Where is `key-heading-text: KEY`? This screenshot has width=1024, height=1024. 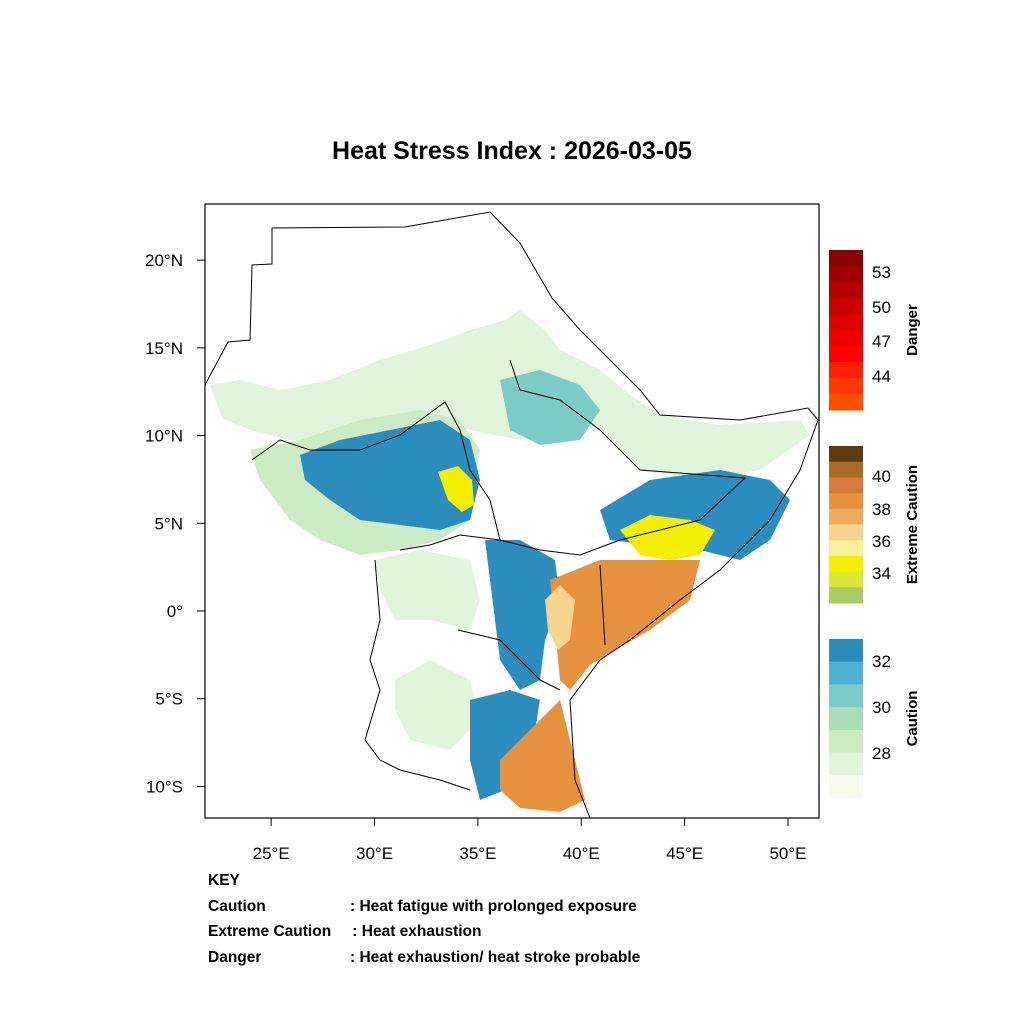 key-heading-text: KEY is located at coordinates (224, 880).